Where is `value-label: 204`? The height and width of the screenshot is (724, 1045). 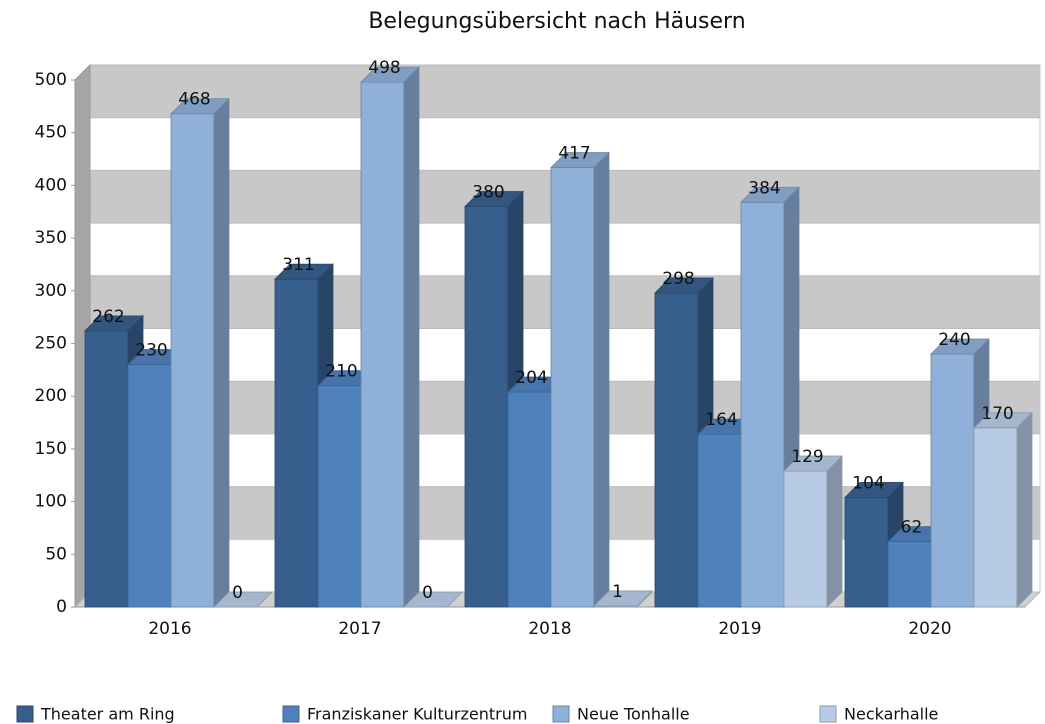
value-label: 204 is located at coordinates (531, 378).